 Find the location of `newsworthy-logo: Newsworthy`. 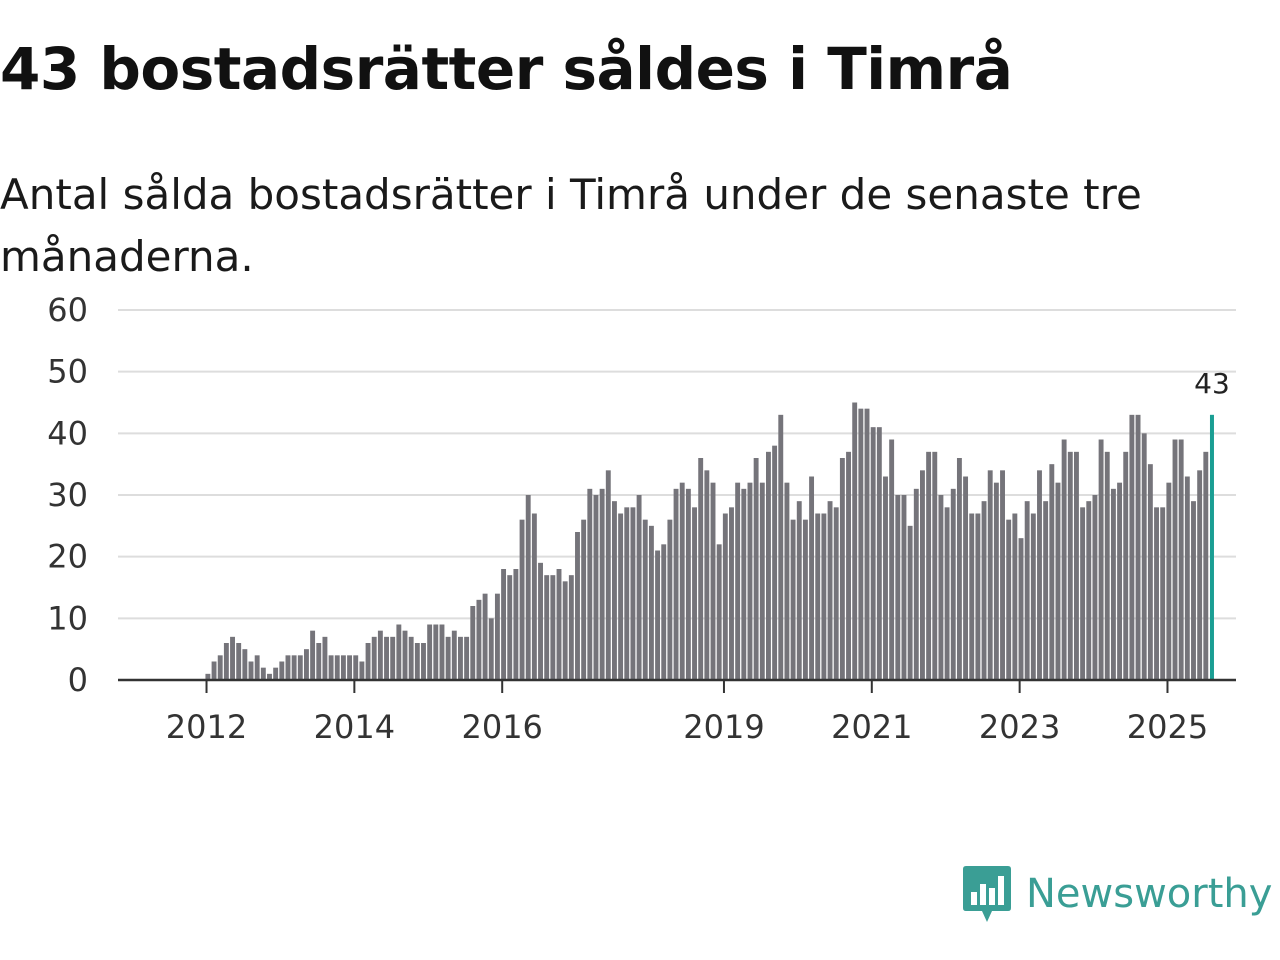

newsworthy-logo: Newsworthy is located at coordinates (1117, 894).